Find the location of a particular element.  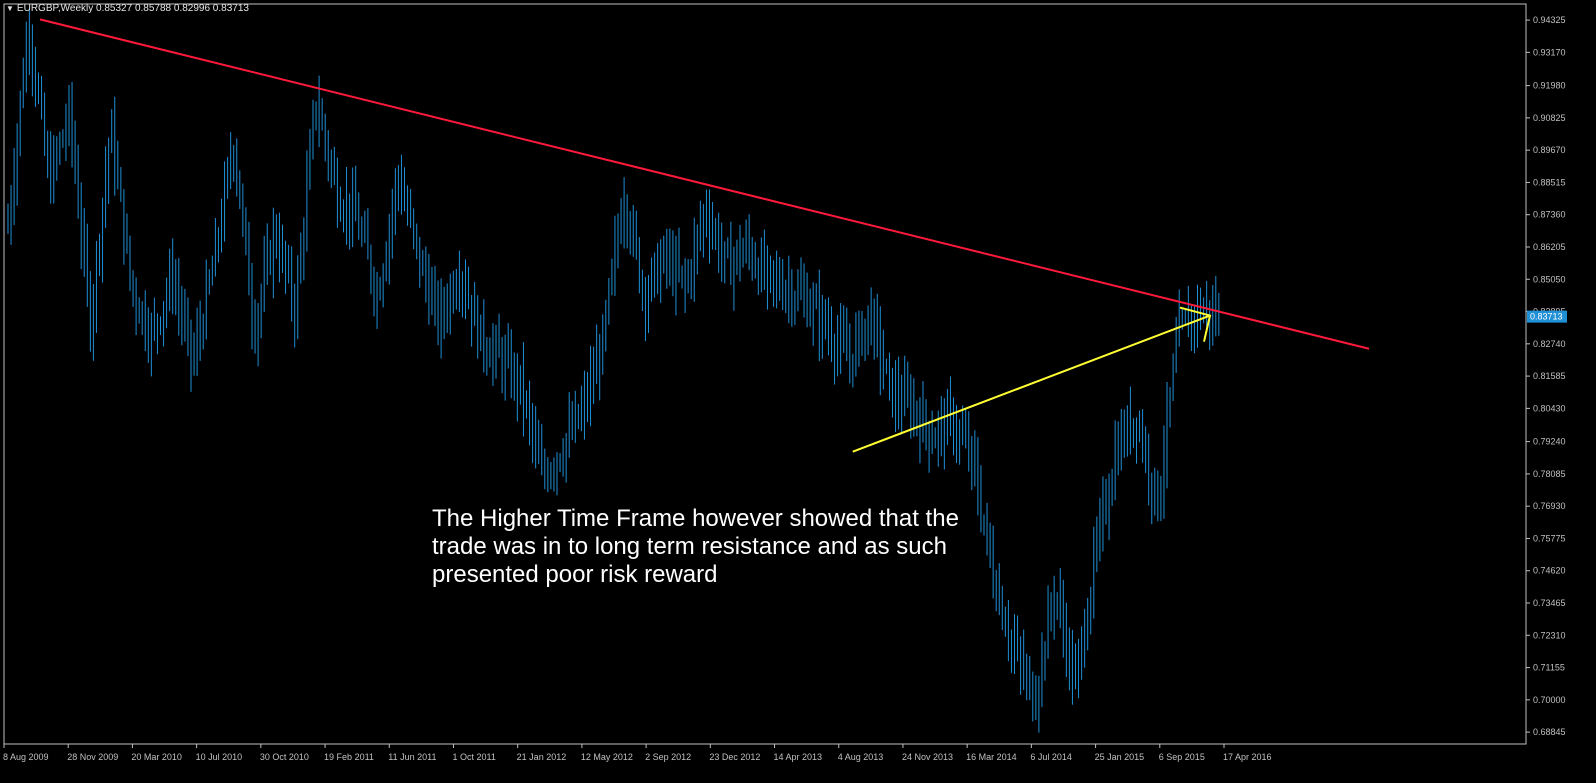

x-tick-label: 21 Jan 2012 is located at coordinates (542, 757).